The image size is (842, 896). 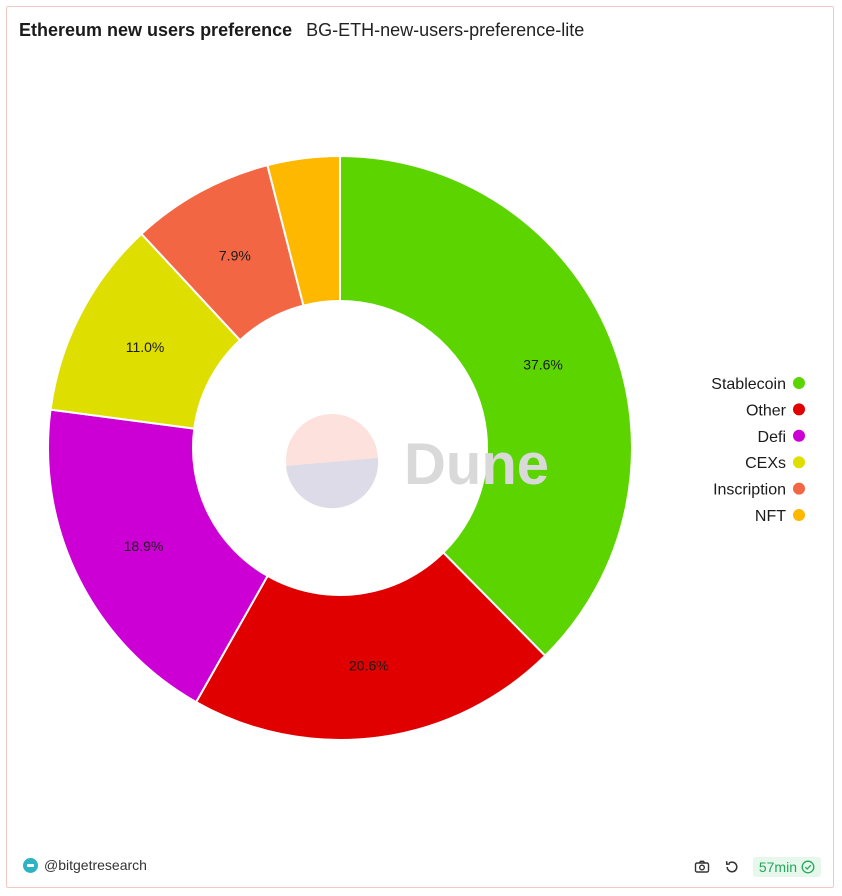 I want to click on legend-label: NFT, so click(x=770, y=516).